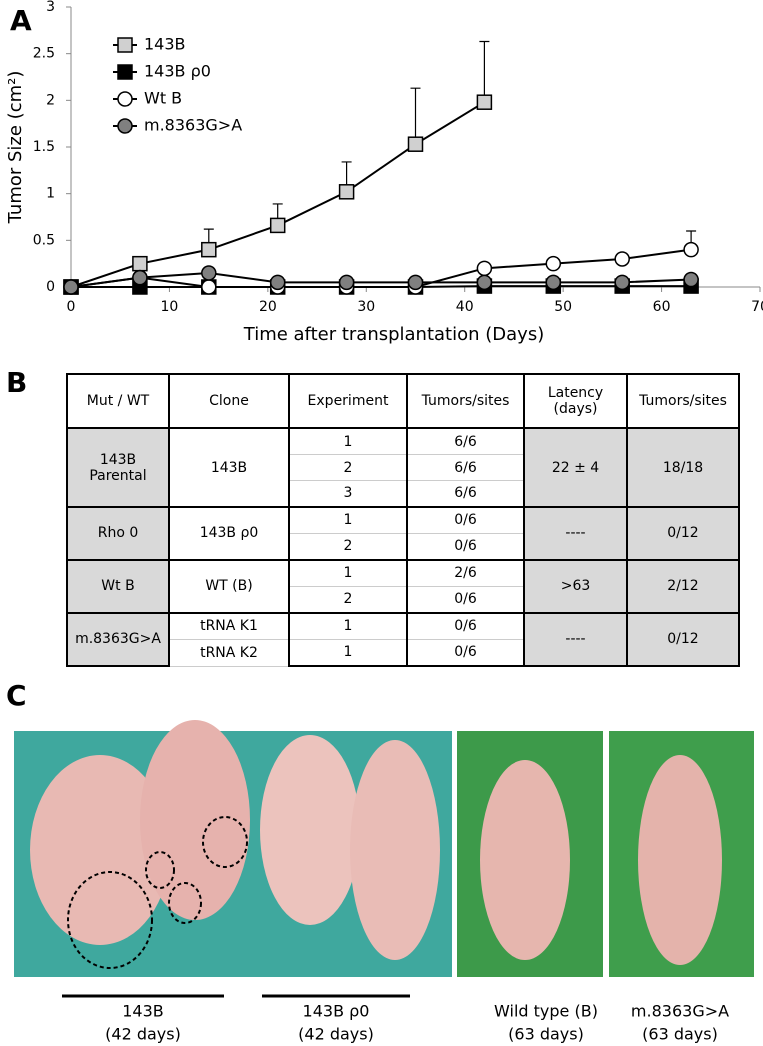 The height and width of the screenshot is (1046, 763). I want to click on table-row: m.8363G>A tRNA K1 1 0/6 ---- 0/12, so click(403, 639).